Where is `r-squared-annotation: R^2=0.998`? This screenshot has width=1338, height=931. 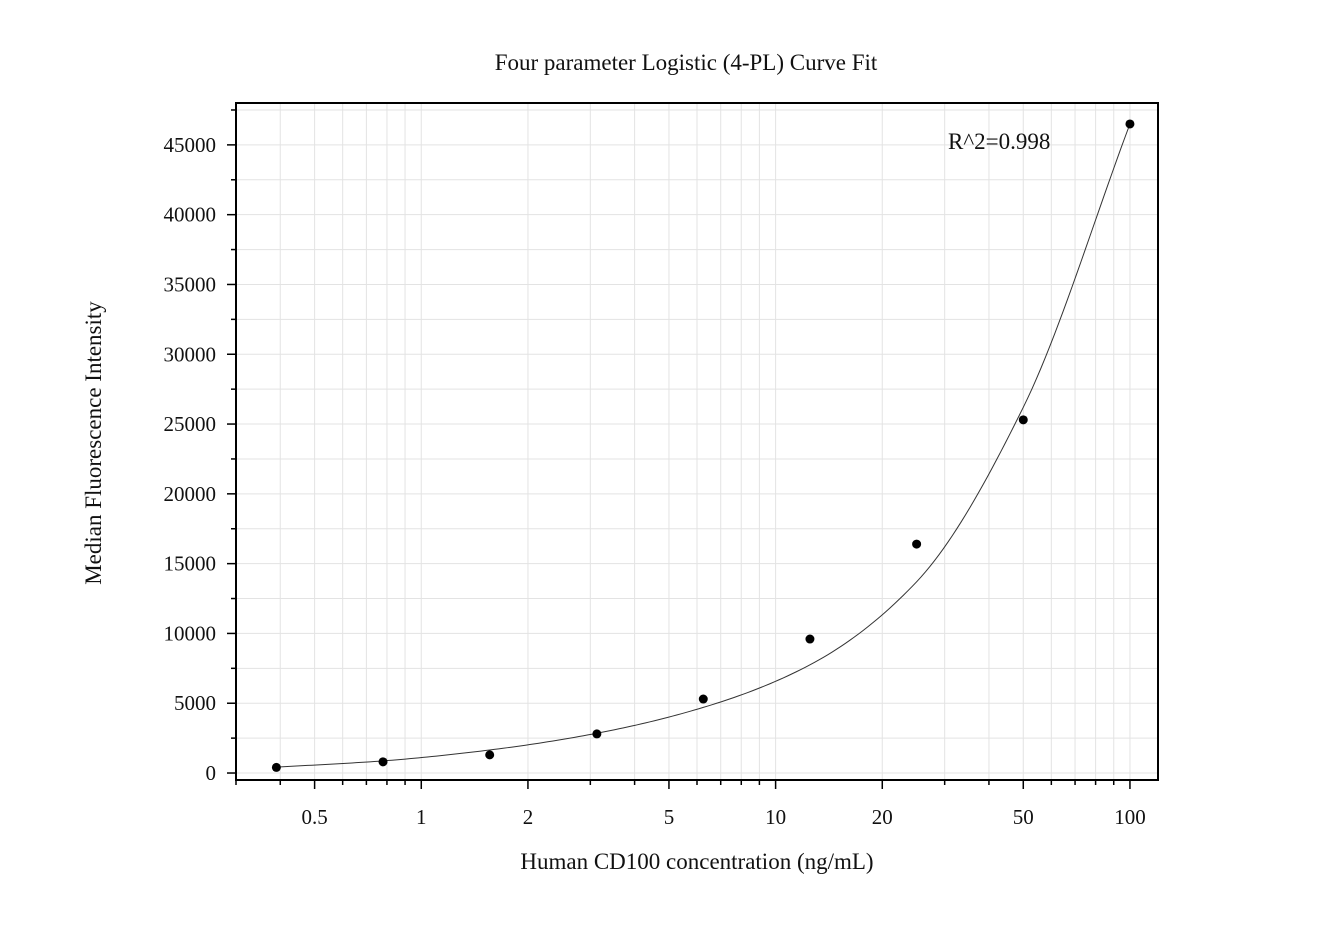 r-squared-annotation: R^2=0.998 is located at coordinates (999, 141).